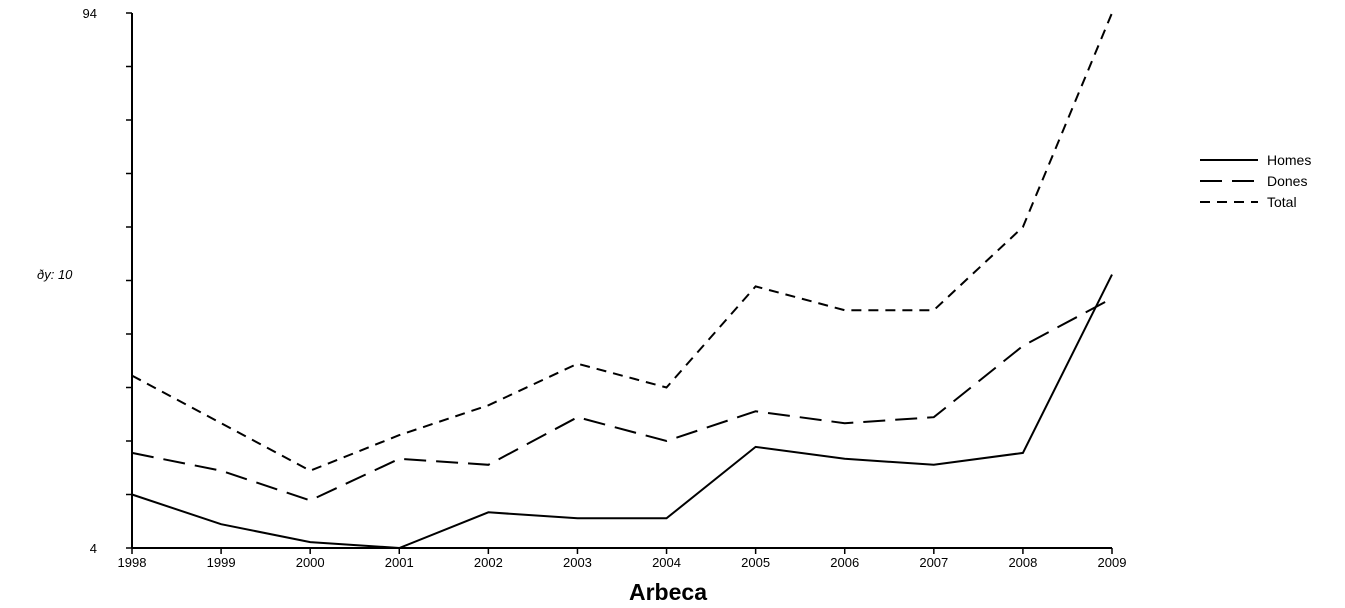 The width and height of the screenshot is (1345, 608). I want to click on legend: Homes Dones Total, so click(1255, 181).